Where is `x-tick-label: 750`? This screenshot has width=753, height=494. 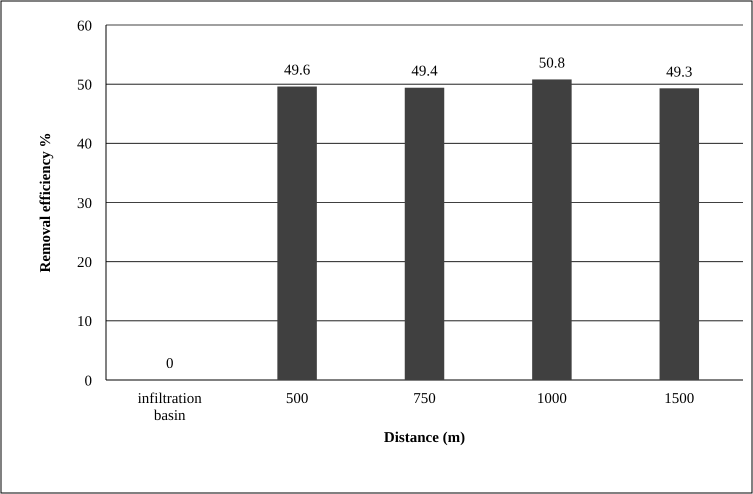
x-tick-label: 750 is located at coordinates (424, 399).